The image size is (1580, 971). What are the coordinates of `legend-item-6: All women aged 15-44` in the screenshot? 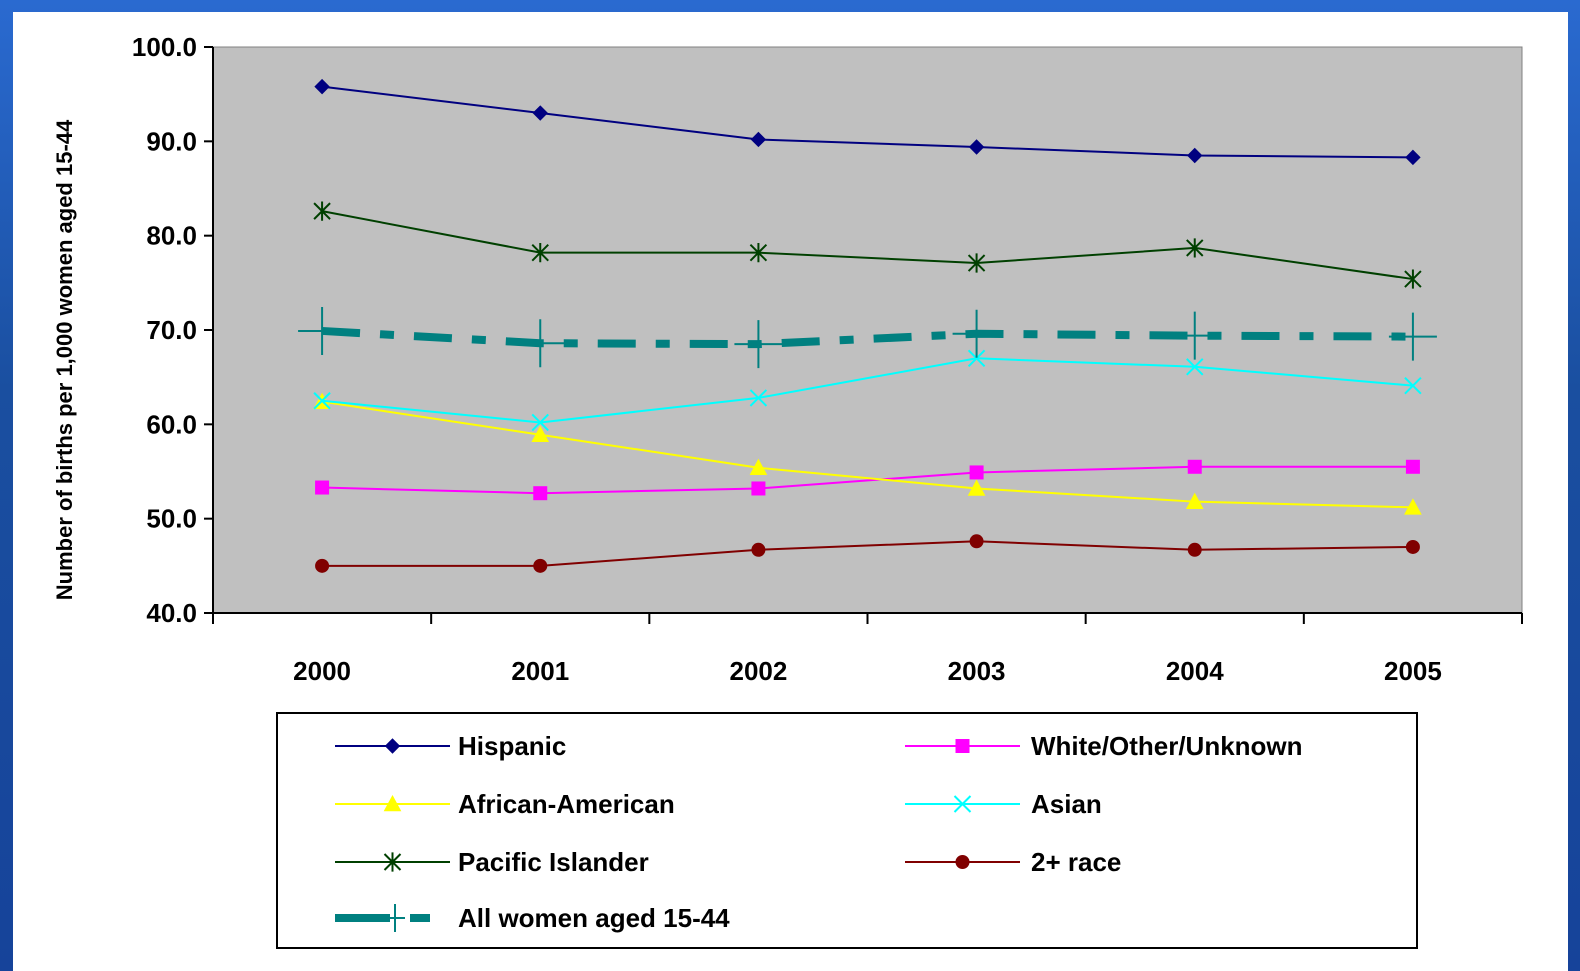 It's located at (532, 918).